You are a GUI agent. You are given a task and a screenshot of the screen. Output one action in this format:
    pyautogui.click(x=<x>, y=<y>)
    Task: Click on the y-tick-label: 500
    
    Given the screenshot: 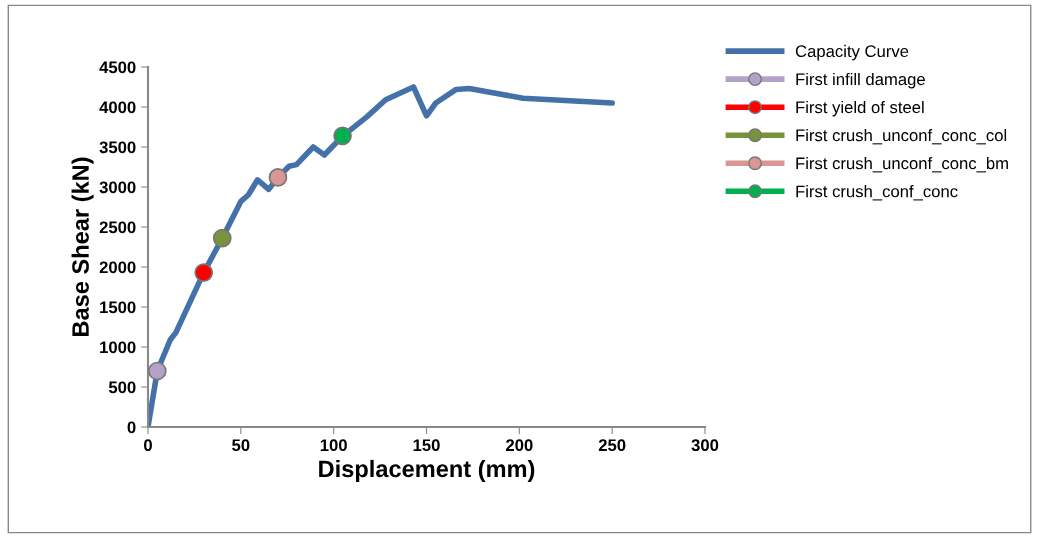 What is the action you would take?
    pyautogui.click(x=122, y=387)
    